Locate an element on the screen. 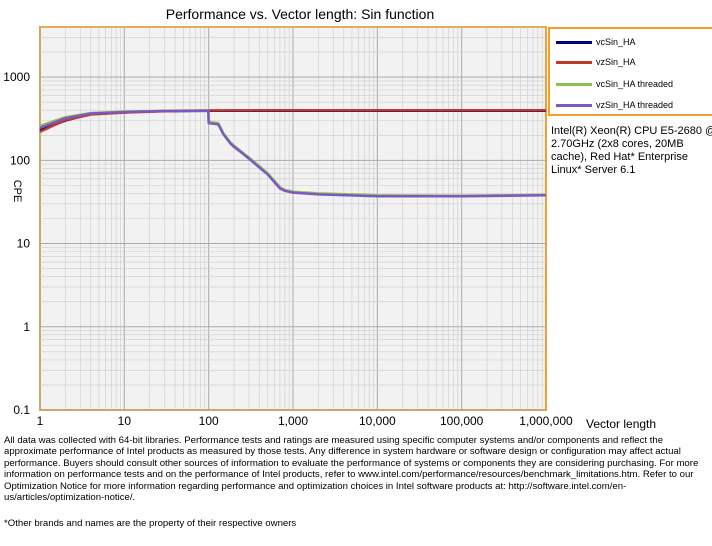 This screenshot has height=546, width=712. x-tick-label: 10 is located at coordinates (125, 421).